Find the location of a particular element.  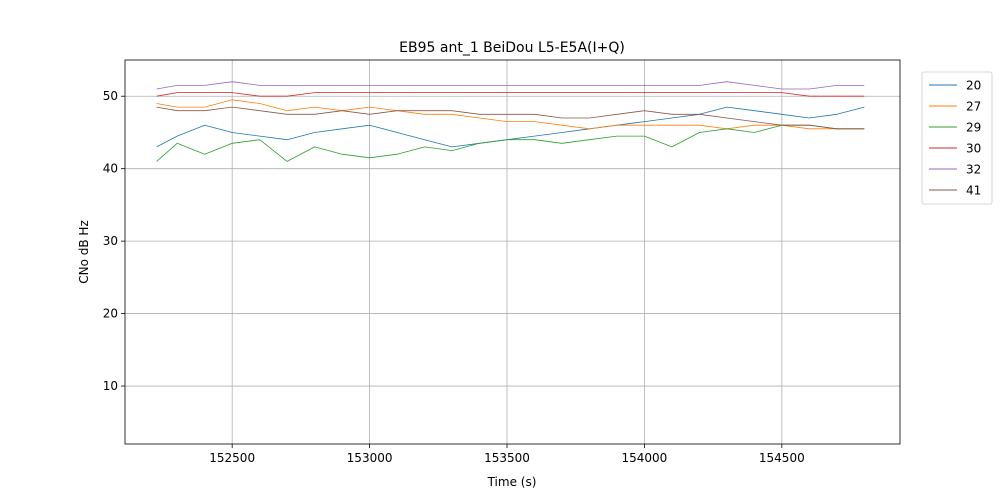

legend-label-41: 41 is located at coordinates (973, 191).